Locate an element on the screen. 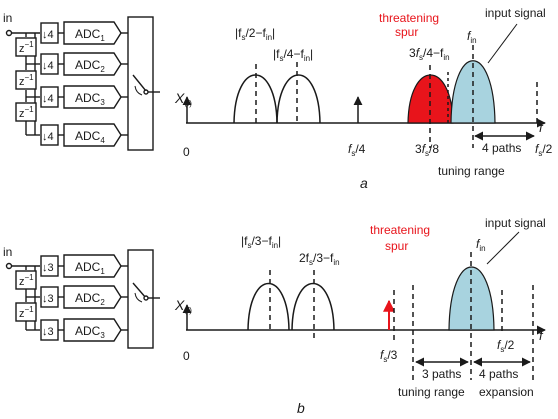  delay-block-b1 is located at coordinates (26, 280).